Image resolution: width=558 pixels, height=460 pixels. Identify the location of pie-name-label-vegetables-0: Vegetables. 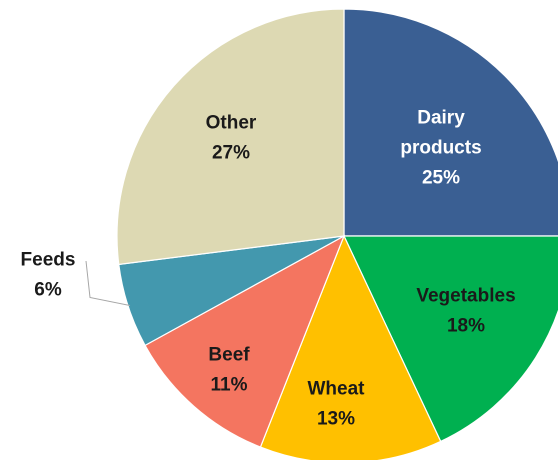
(465, 296).